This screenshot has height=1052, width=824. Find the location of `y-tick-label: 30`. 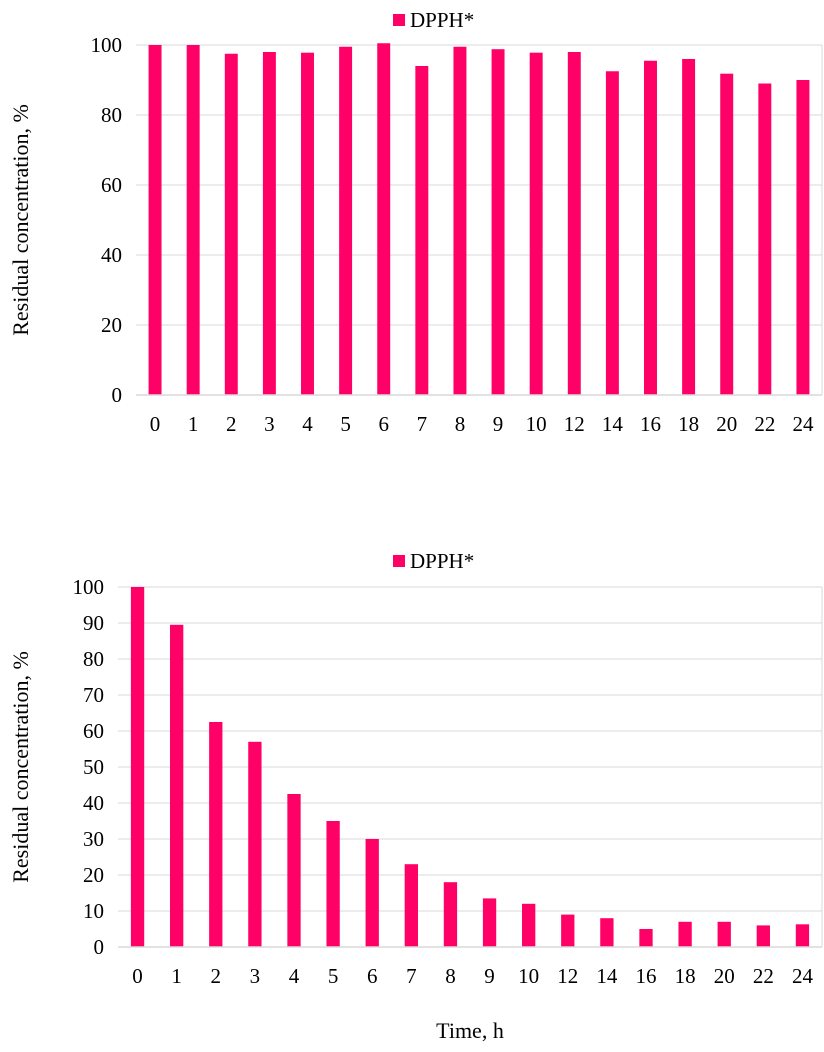

y-tick-label: 30 is located at coordinates (93, 839).